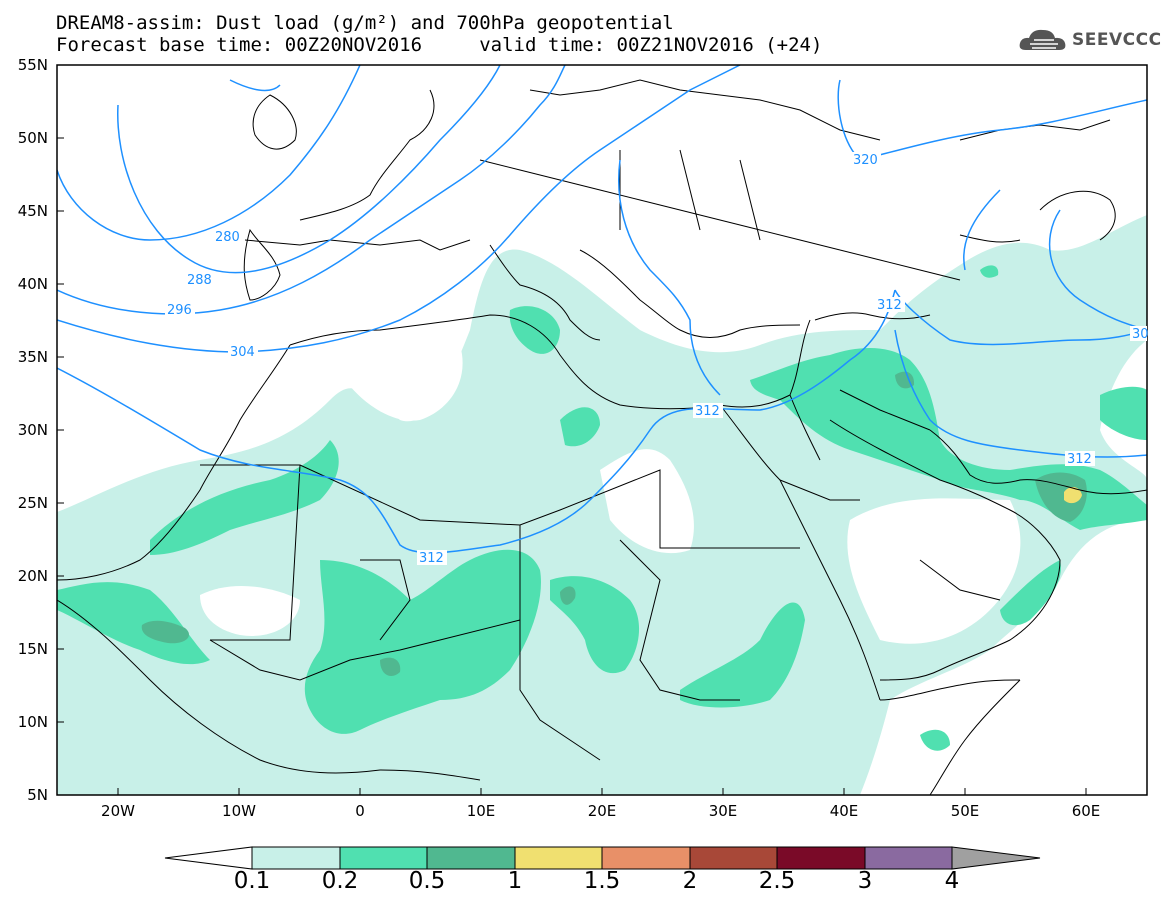 Image resolution: width=1165 pixels, height=907 pixels. What do you see at coordinates (865, 881) in the screenshot?
I see `colorbar-label: 3` at bounding box center [865, 881].